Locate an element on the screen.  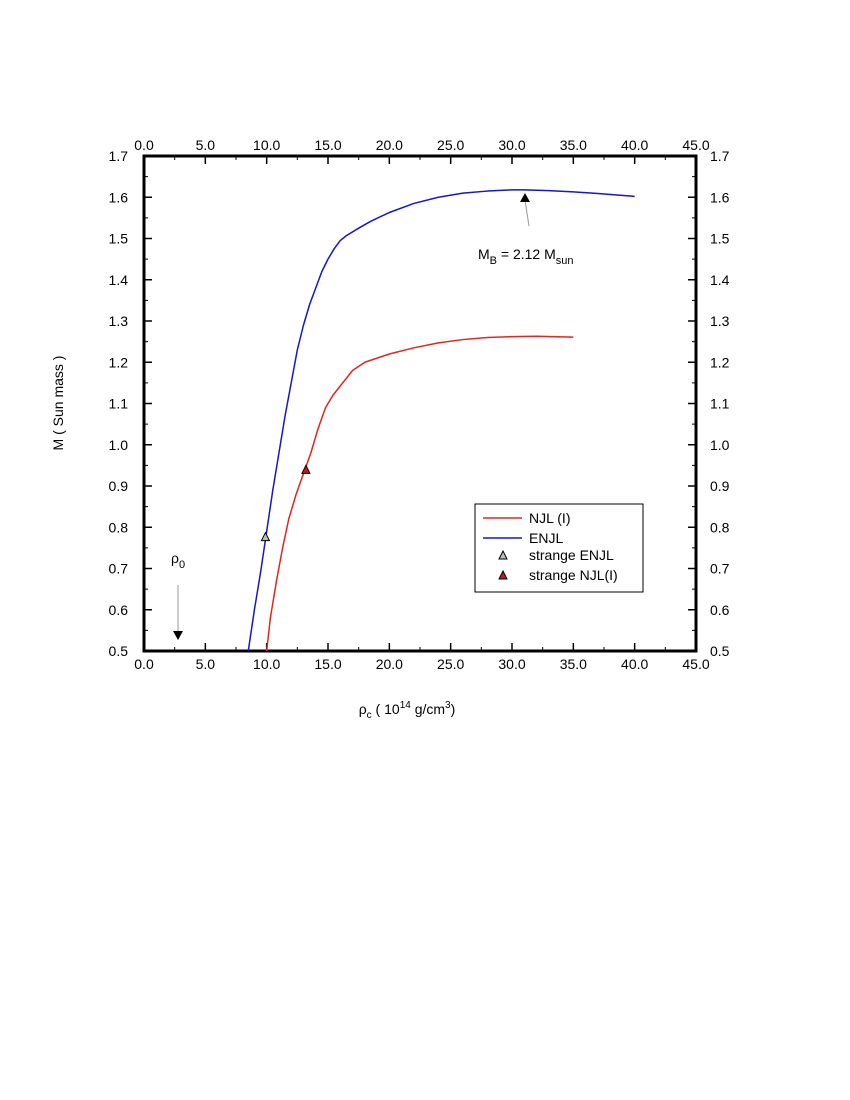
x-tick-label-top: 25.0 is located at coordinates (450, 145).